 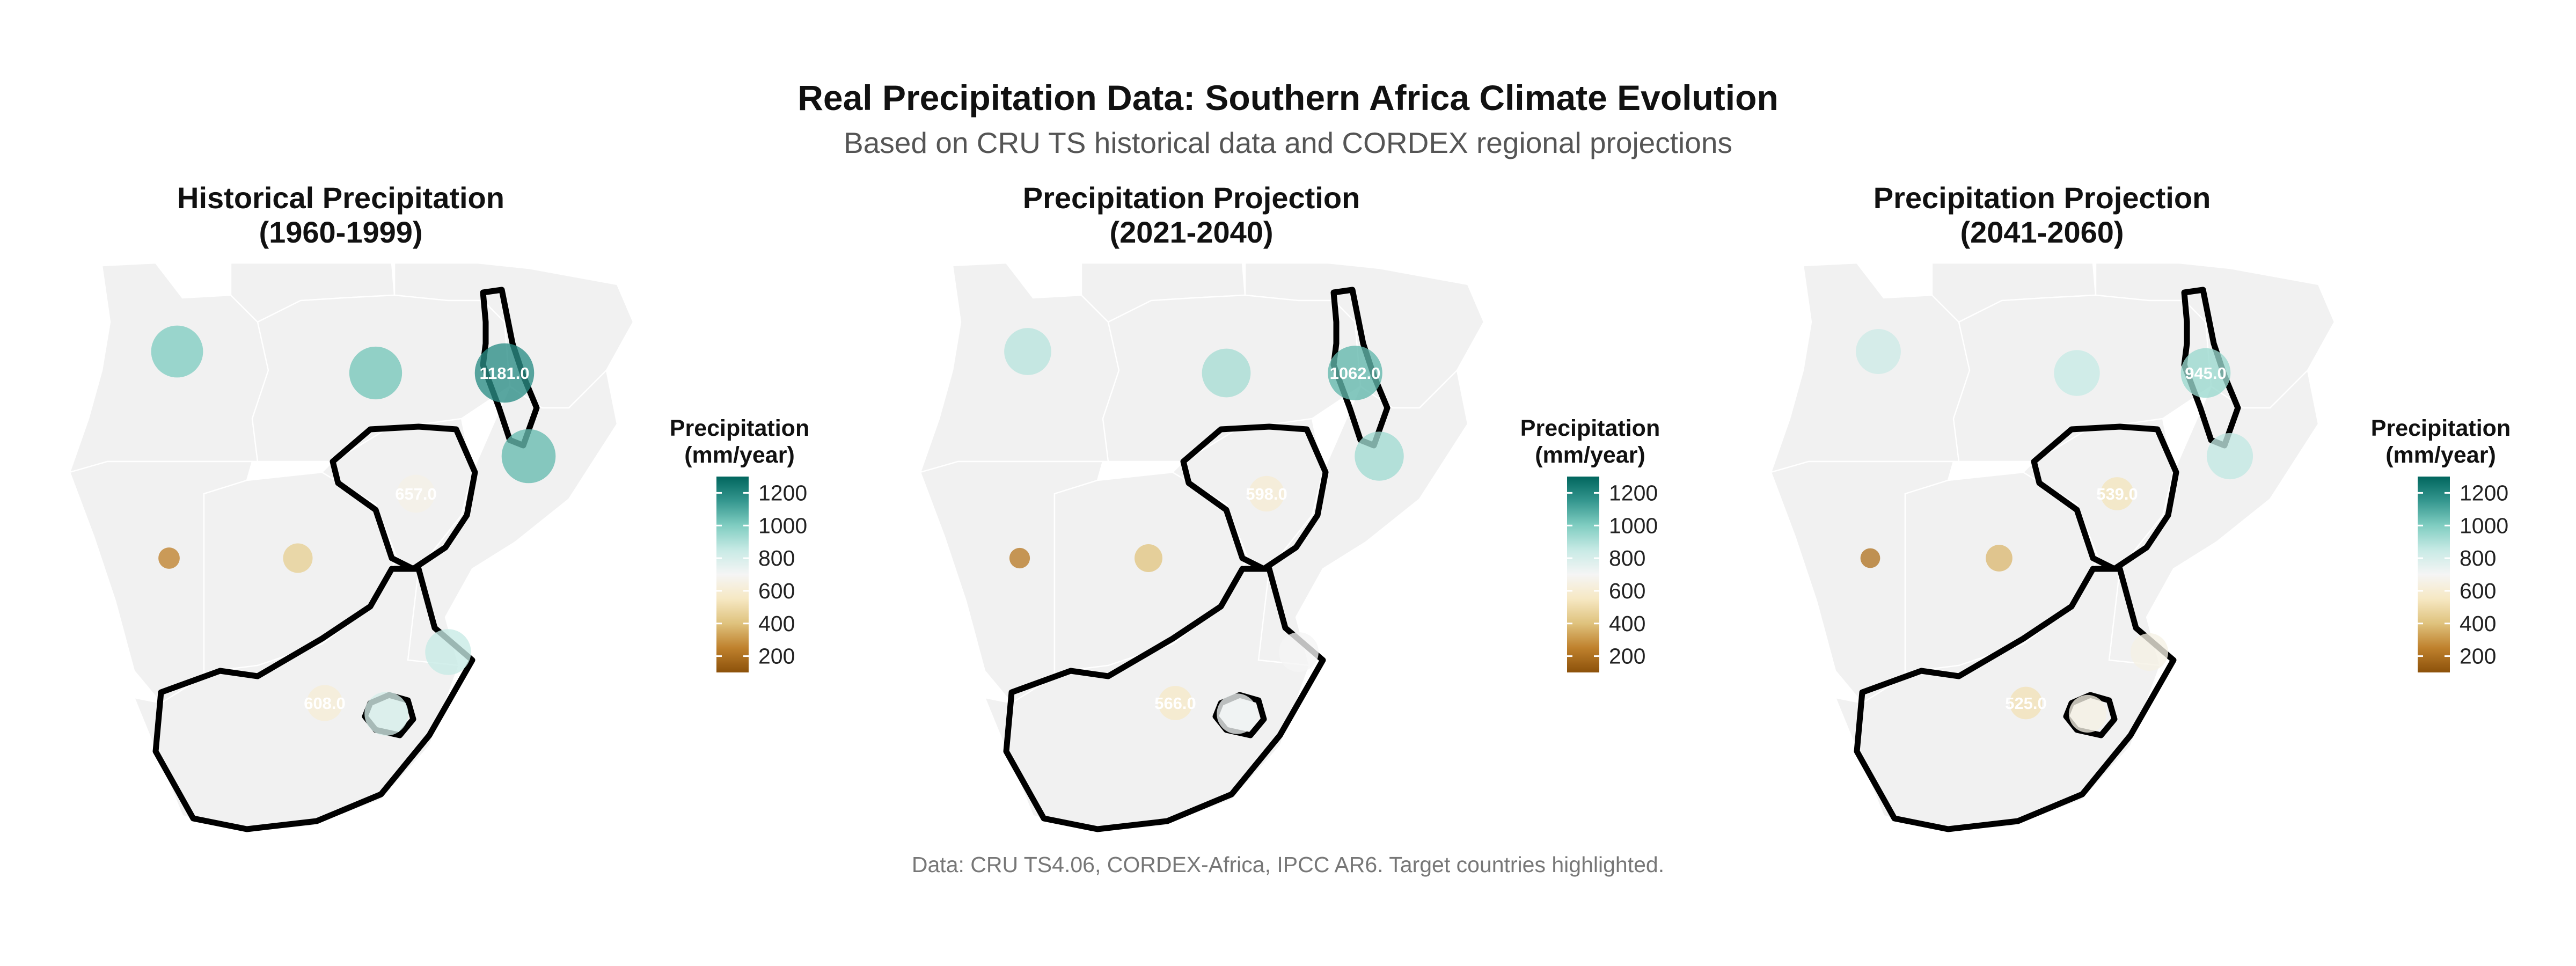 What do you see at coordinates (2052, 547) in the screenshot?
I see `southern-africa-map` at bounding box center [2052, 547].